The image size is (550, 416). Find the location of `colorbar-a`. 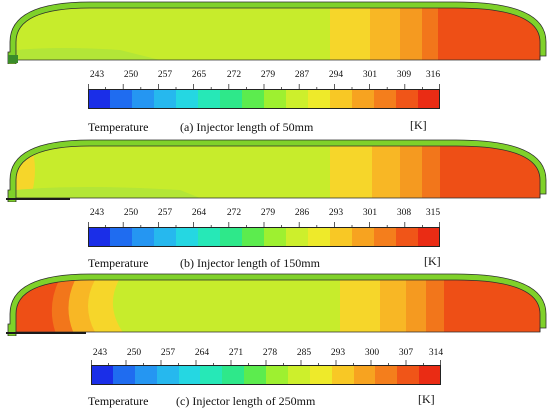

colorbar-a is located at coordinates (264, 99).